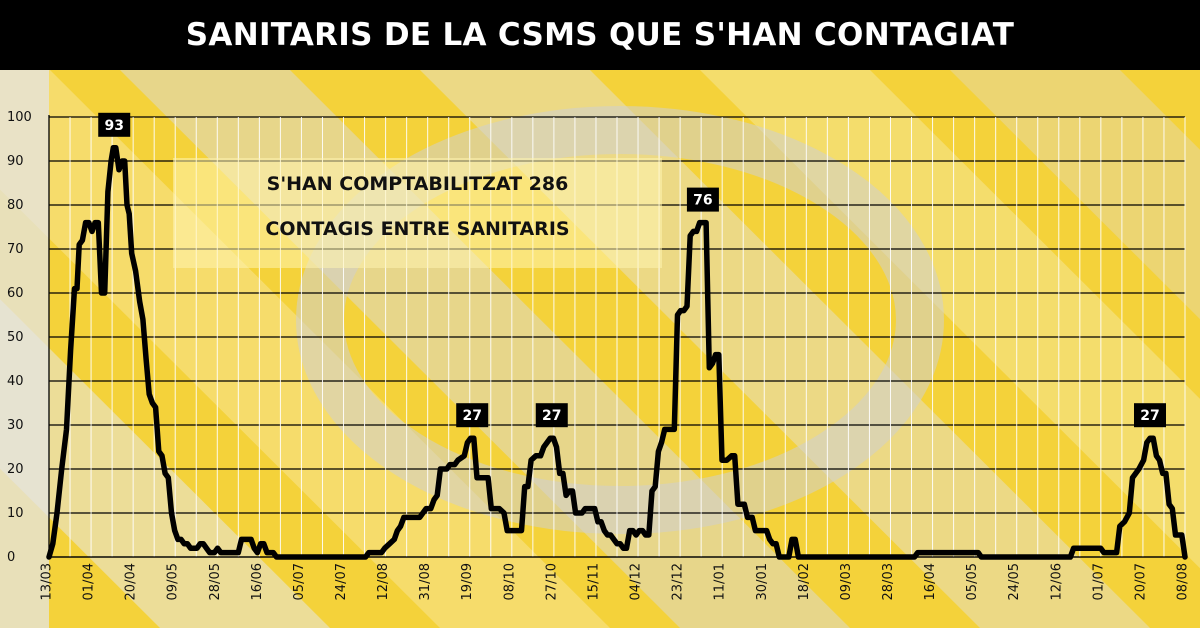 Image resolution: width=1200 pixels, height=628 pixels. What do you see at coordinates (804, 581) in the screenshot?
I see `x-tick-label: 18/02` at bounding box center [804, 581].